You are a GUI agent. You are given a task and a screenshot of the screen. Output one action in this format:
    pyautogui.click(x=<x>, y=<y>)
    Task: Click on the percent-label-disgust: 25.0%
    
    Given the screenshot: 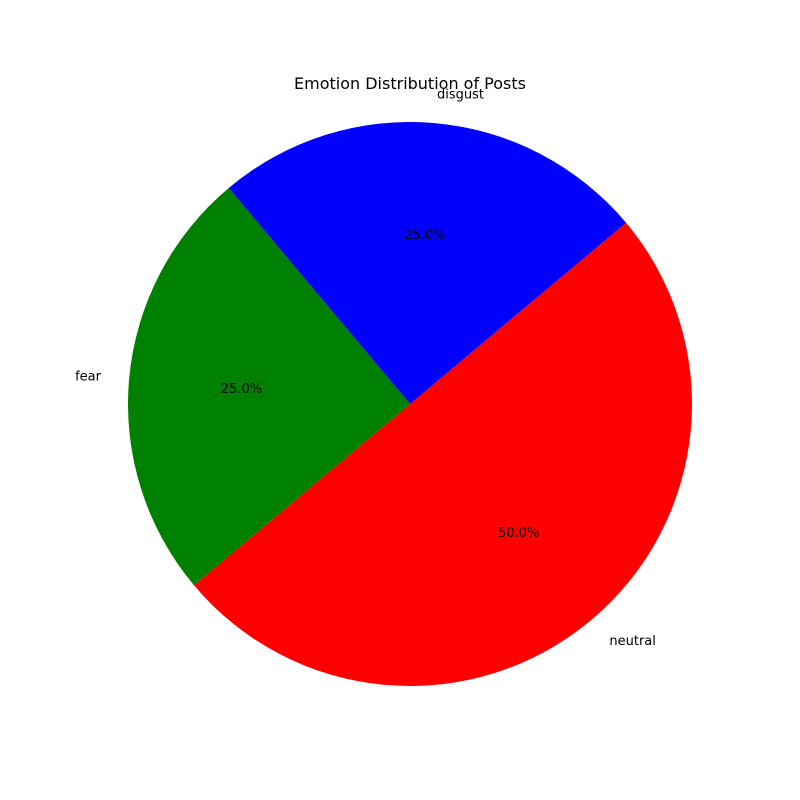 What is the action you would take?
    pyautogui.click(x=424, y=235)
    